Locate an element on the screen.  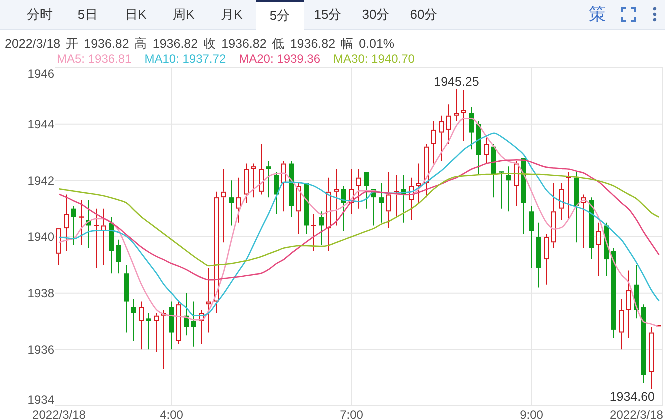
text: 5分 is located at coordinates (280, 16).